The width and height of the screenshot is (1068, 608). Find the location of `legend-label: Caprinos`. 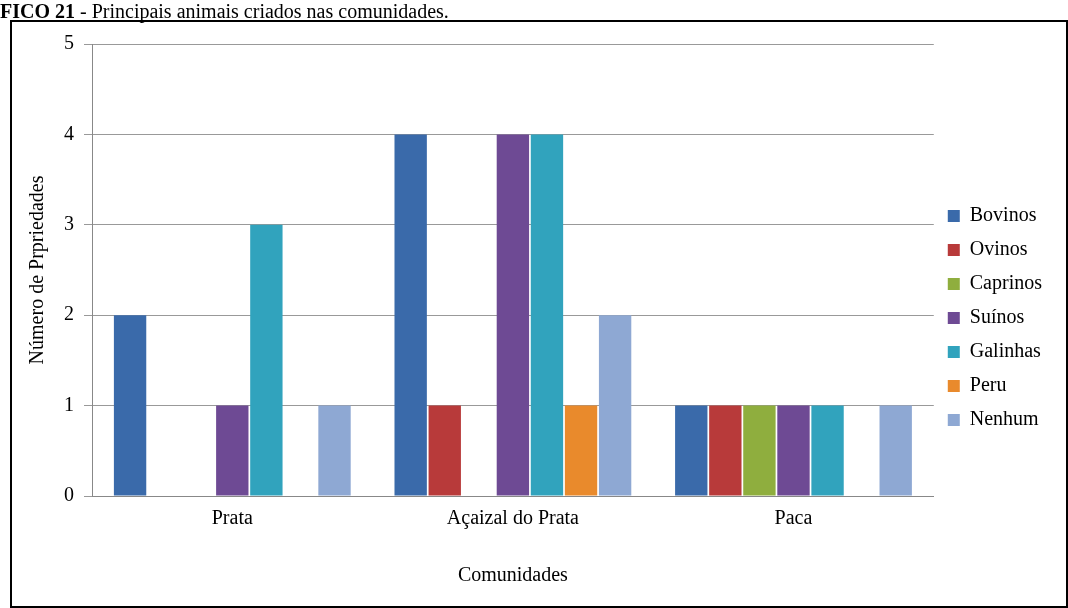

legend-label: Caprinos is located at coordinates (1006, 283).